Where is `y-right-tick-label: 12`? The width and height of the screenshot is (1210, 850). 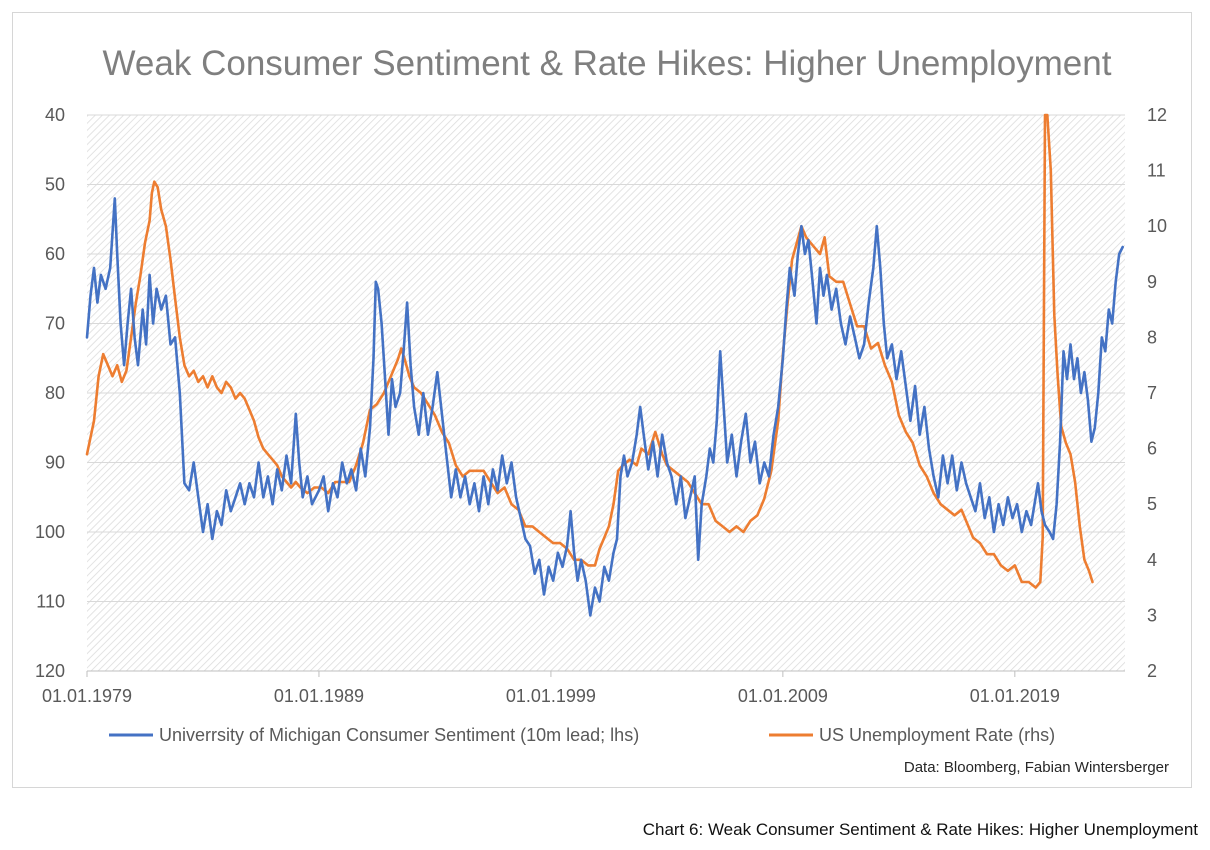
y-right-tick-label: 12 is located at coordinates (1157, 115).